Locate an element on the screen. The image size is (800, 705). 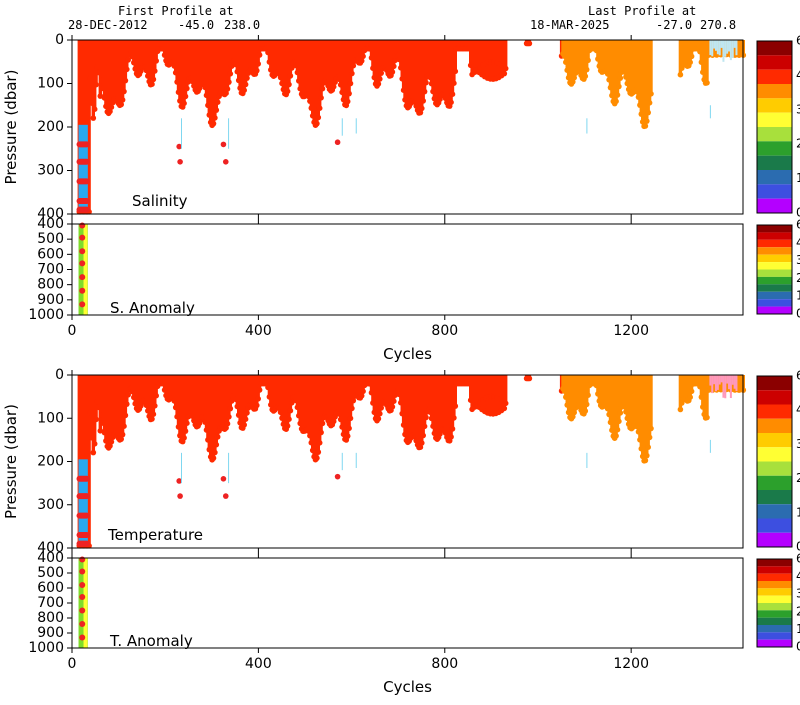
y-tick-label: 500 is located at coordinates (50, 573).